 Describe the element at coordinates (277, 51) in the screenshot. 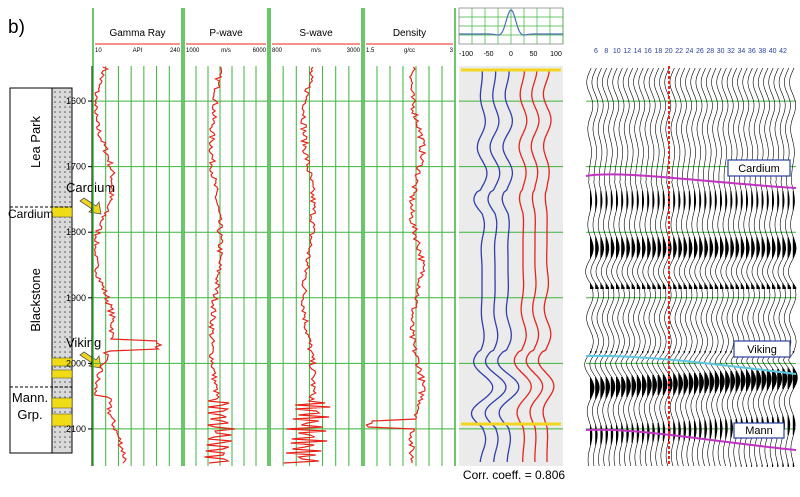

I see `log-min: 800` at that location.